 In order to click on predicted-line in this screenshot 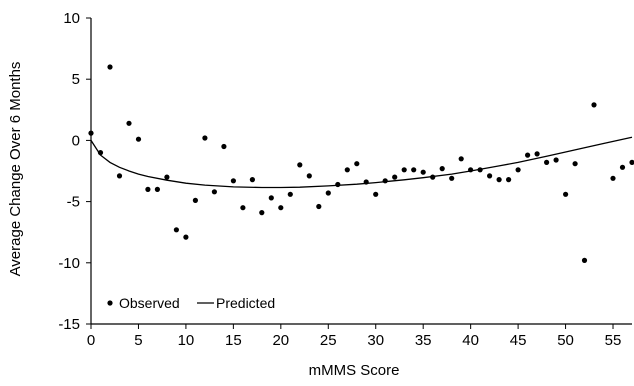, I will do `click(361, 162)`.